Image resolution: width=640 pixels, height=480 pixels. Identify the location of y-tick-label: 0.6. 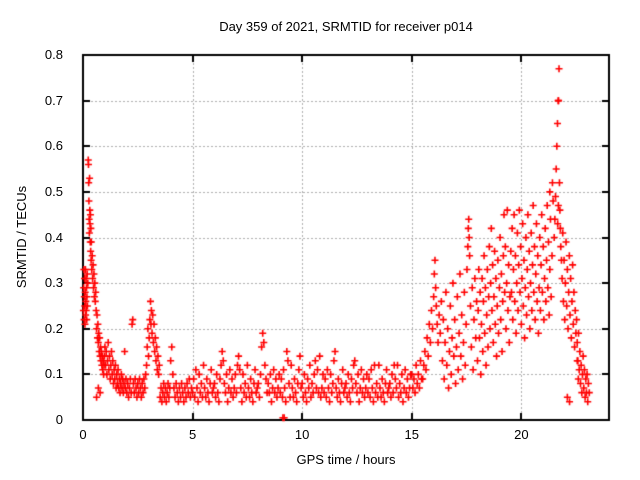
(53, 146).